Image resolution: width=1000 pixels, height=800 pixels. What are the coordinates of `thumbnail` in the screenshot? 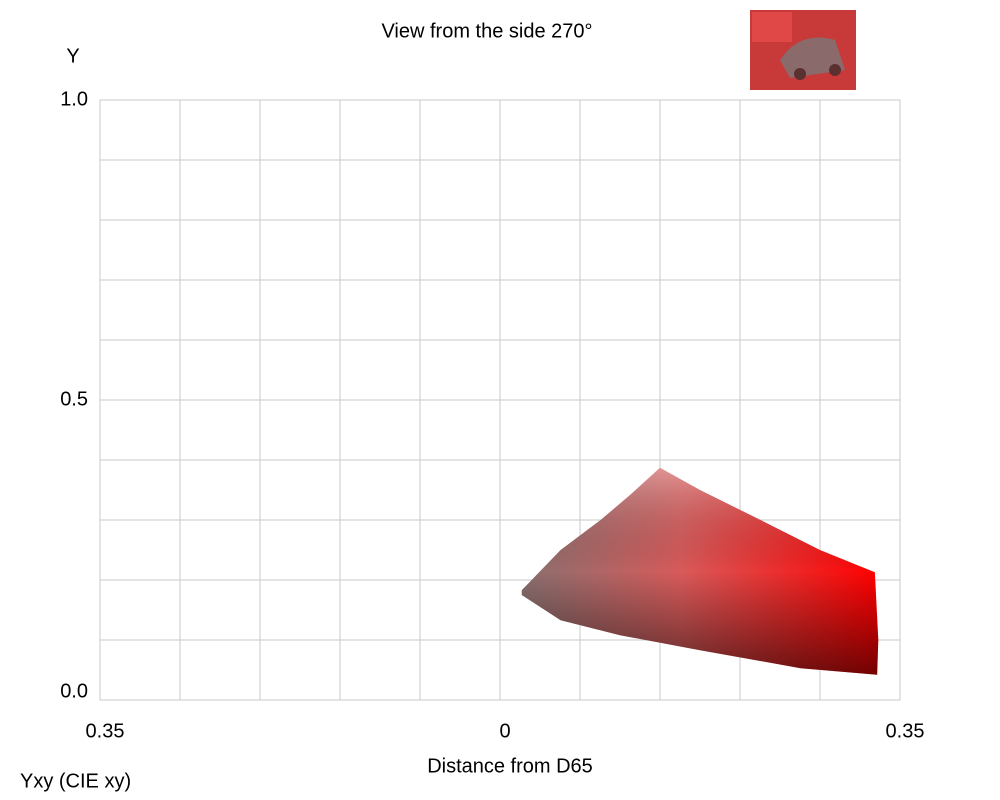 It's located at (803, 50).